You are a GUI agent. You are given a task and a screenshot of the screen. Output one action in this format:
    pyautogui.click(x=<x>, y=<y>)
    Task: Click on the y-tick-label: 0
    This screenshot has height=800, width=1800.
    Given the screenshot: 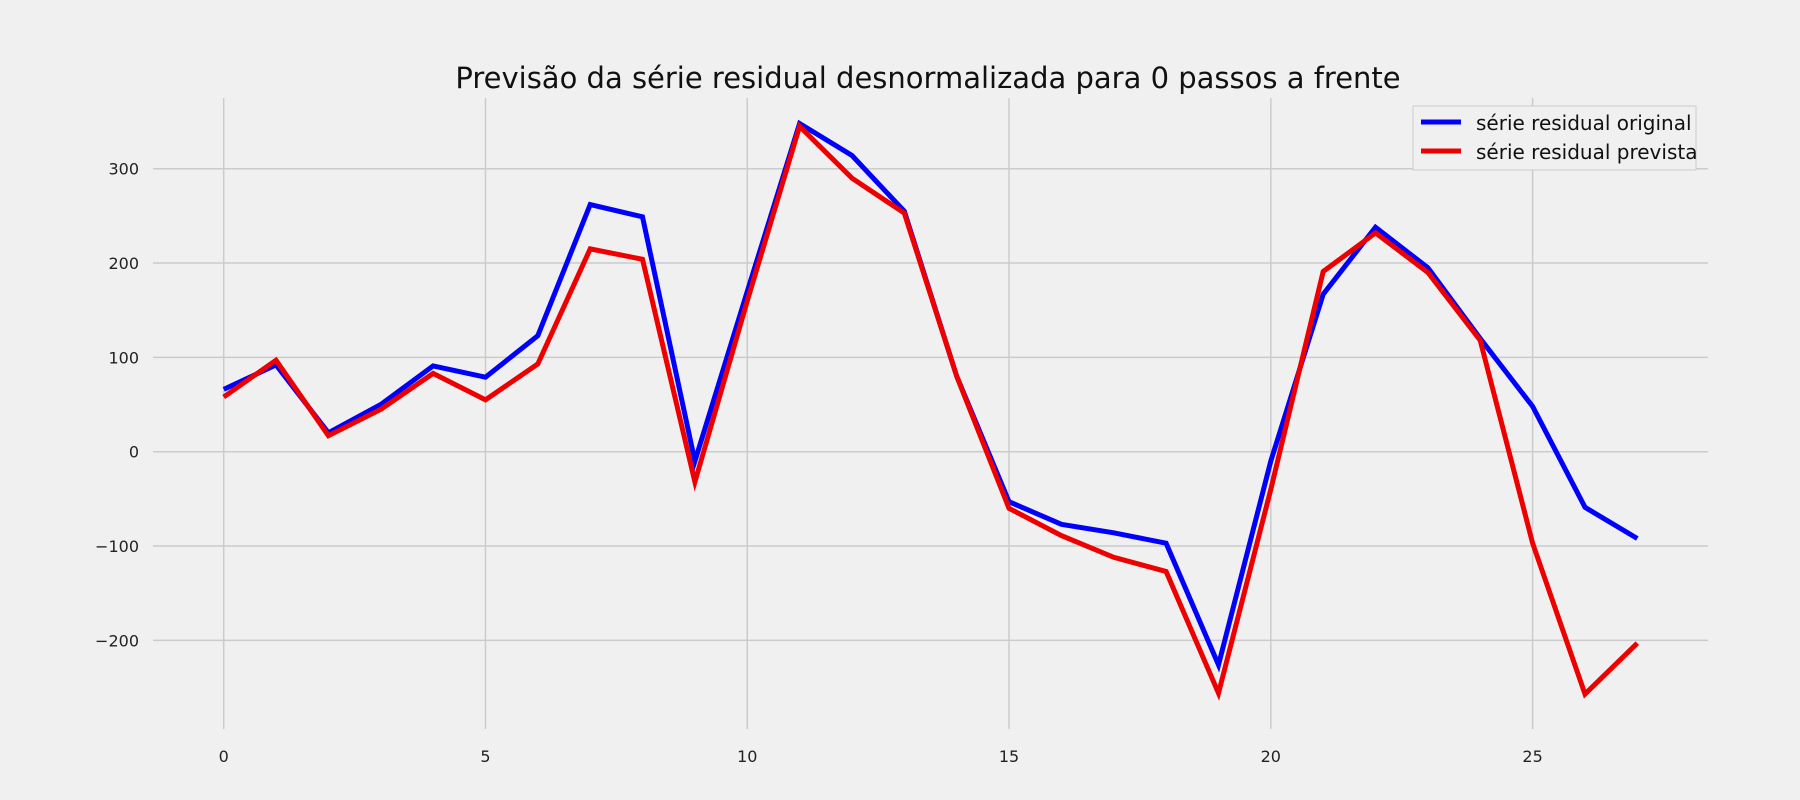 What is the action you would take?
    pyautogui.click(x=134, y=452)
    